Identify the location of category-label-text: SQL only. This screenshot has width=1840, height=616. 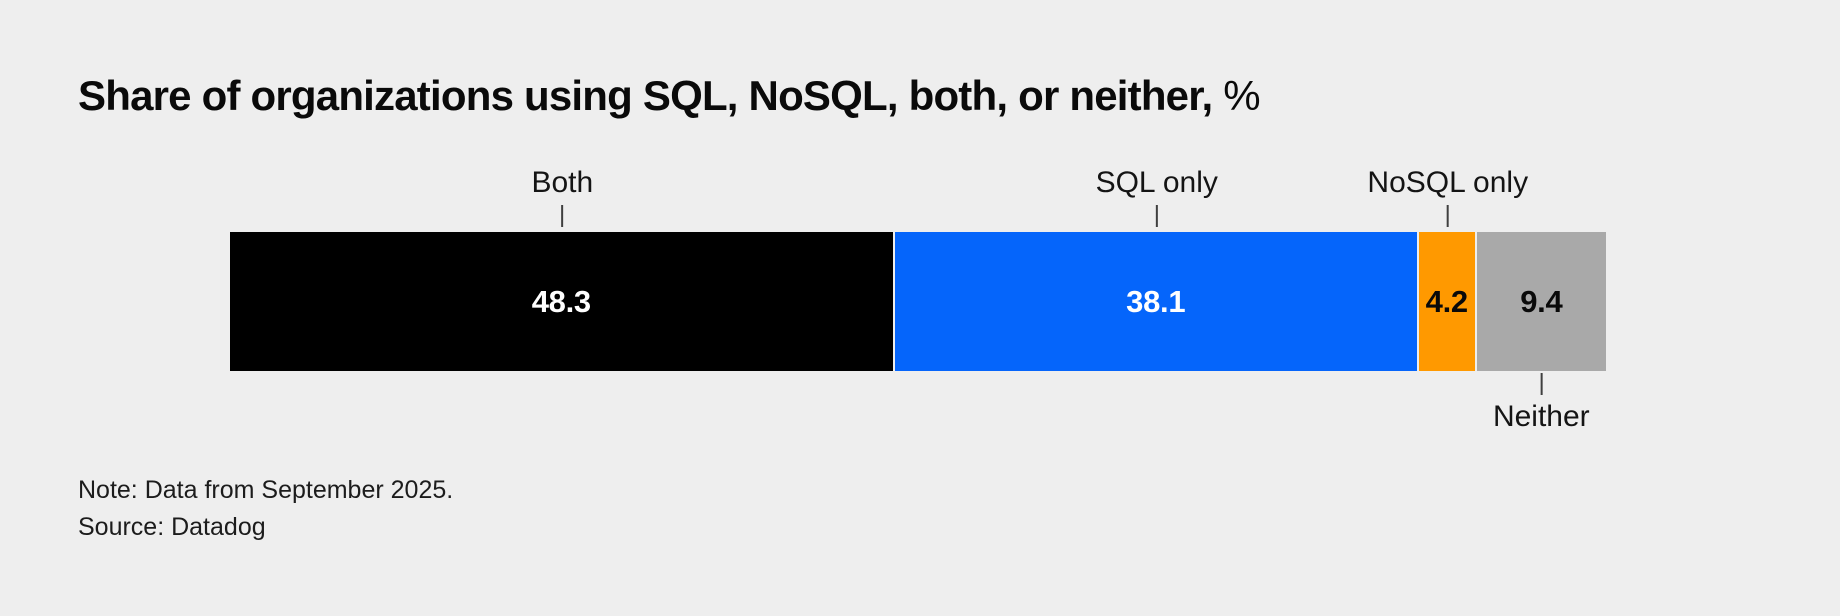
(1156, 182).